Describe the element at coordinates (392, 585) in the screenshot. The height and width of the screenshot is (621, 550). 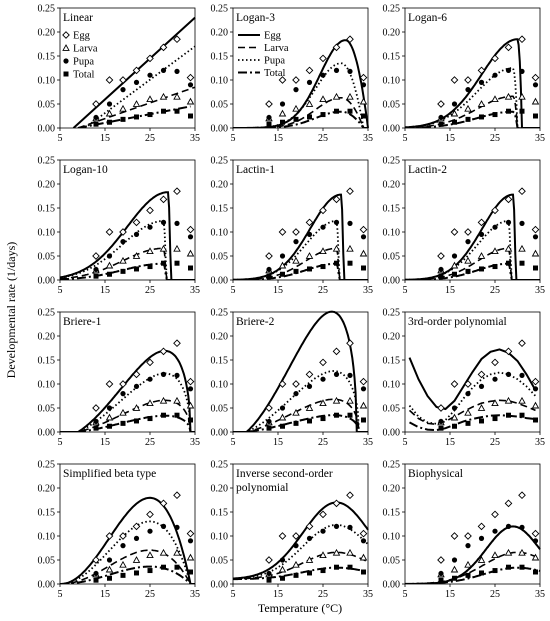
I see `y-tick-label: 0.00` at that location.